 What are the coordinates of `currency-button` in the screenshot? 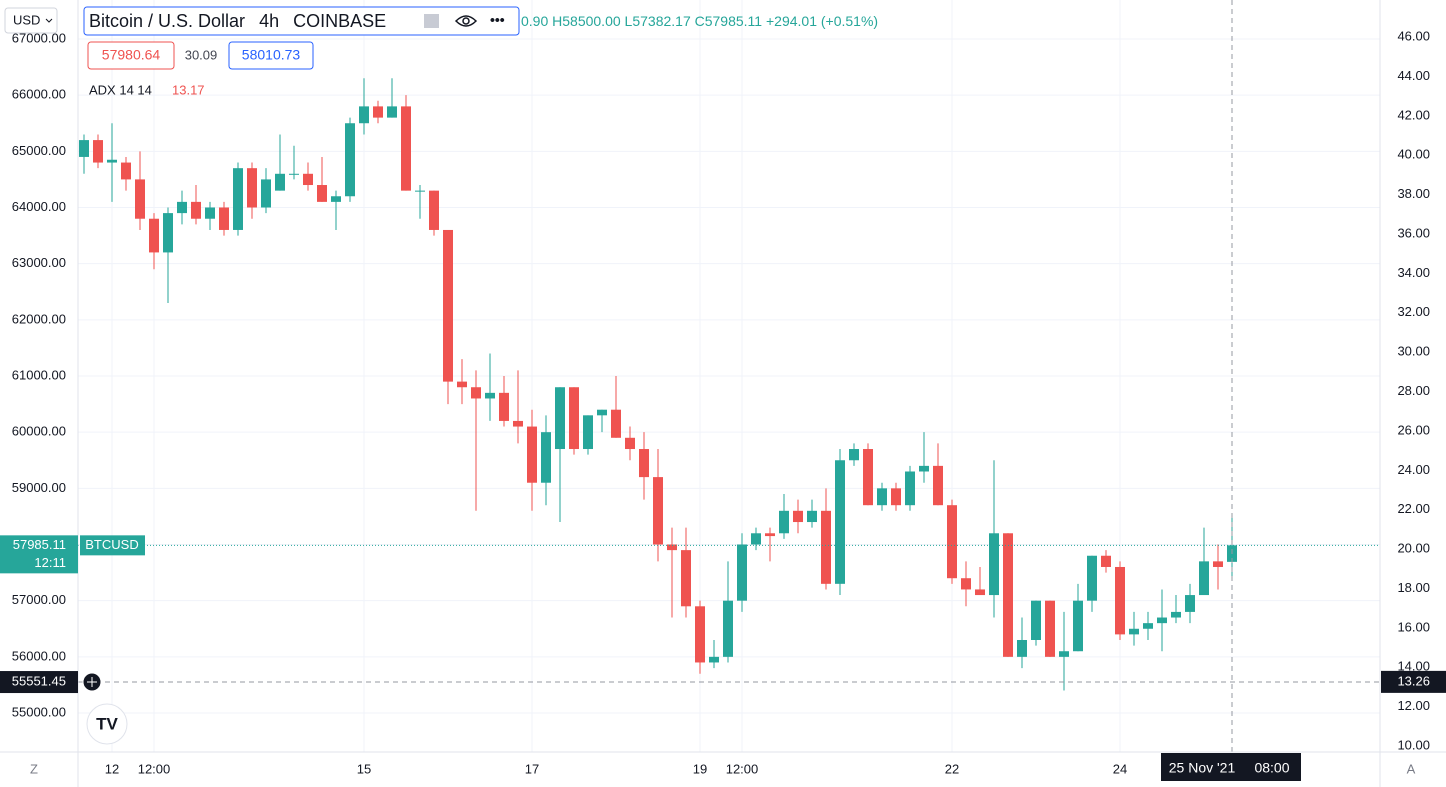 It's located at (31, 20).